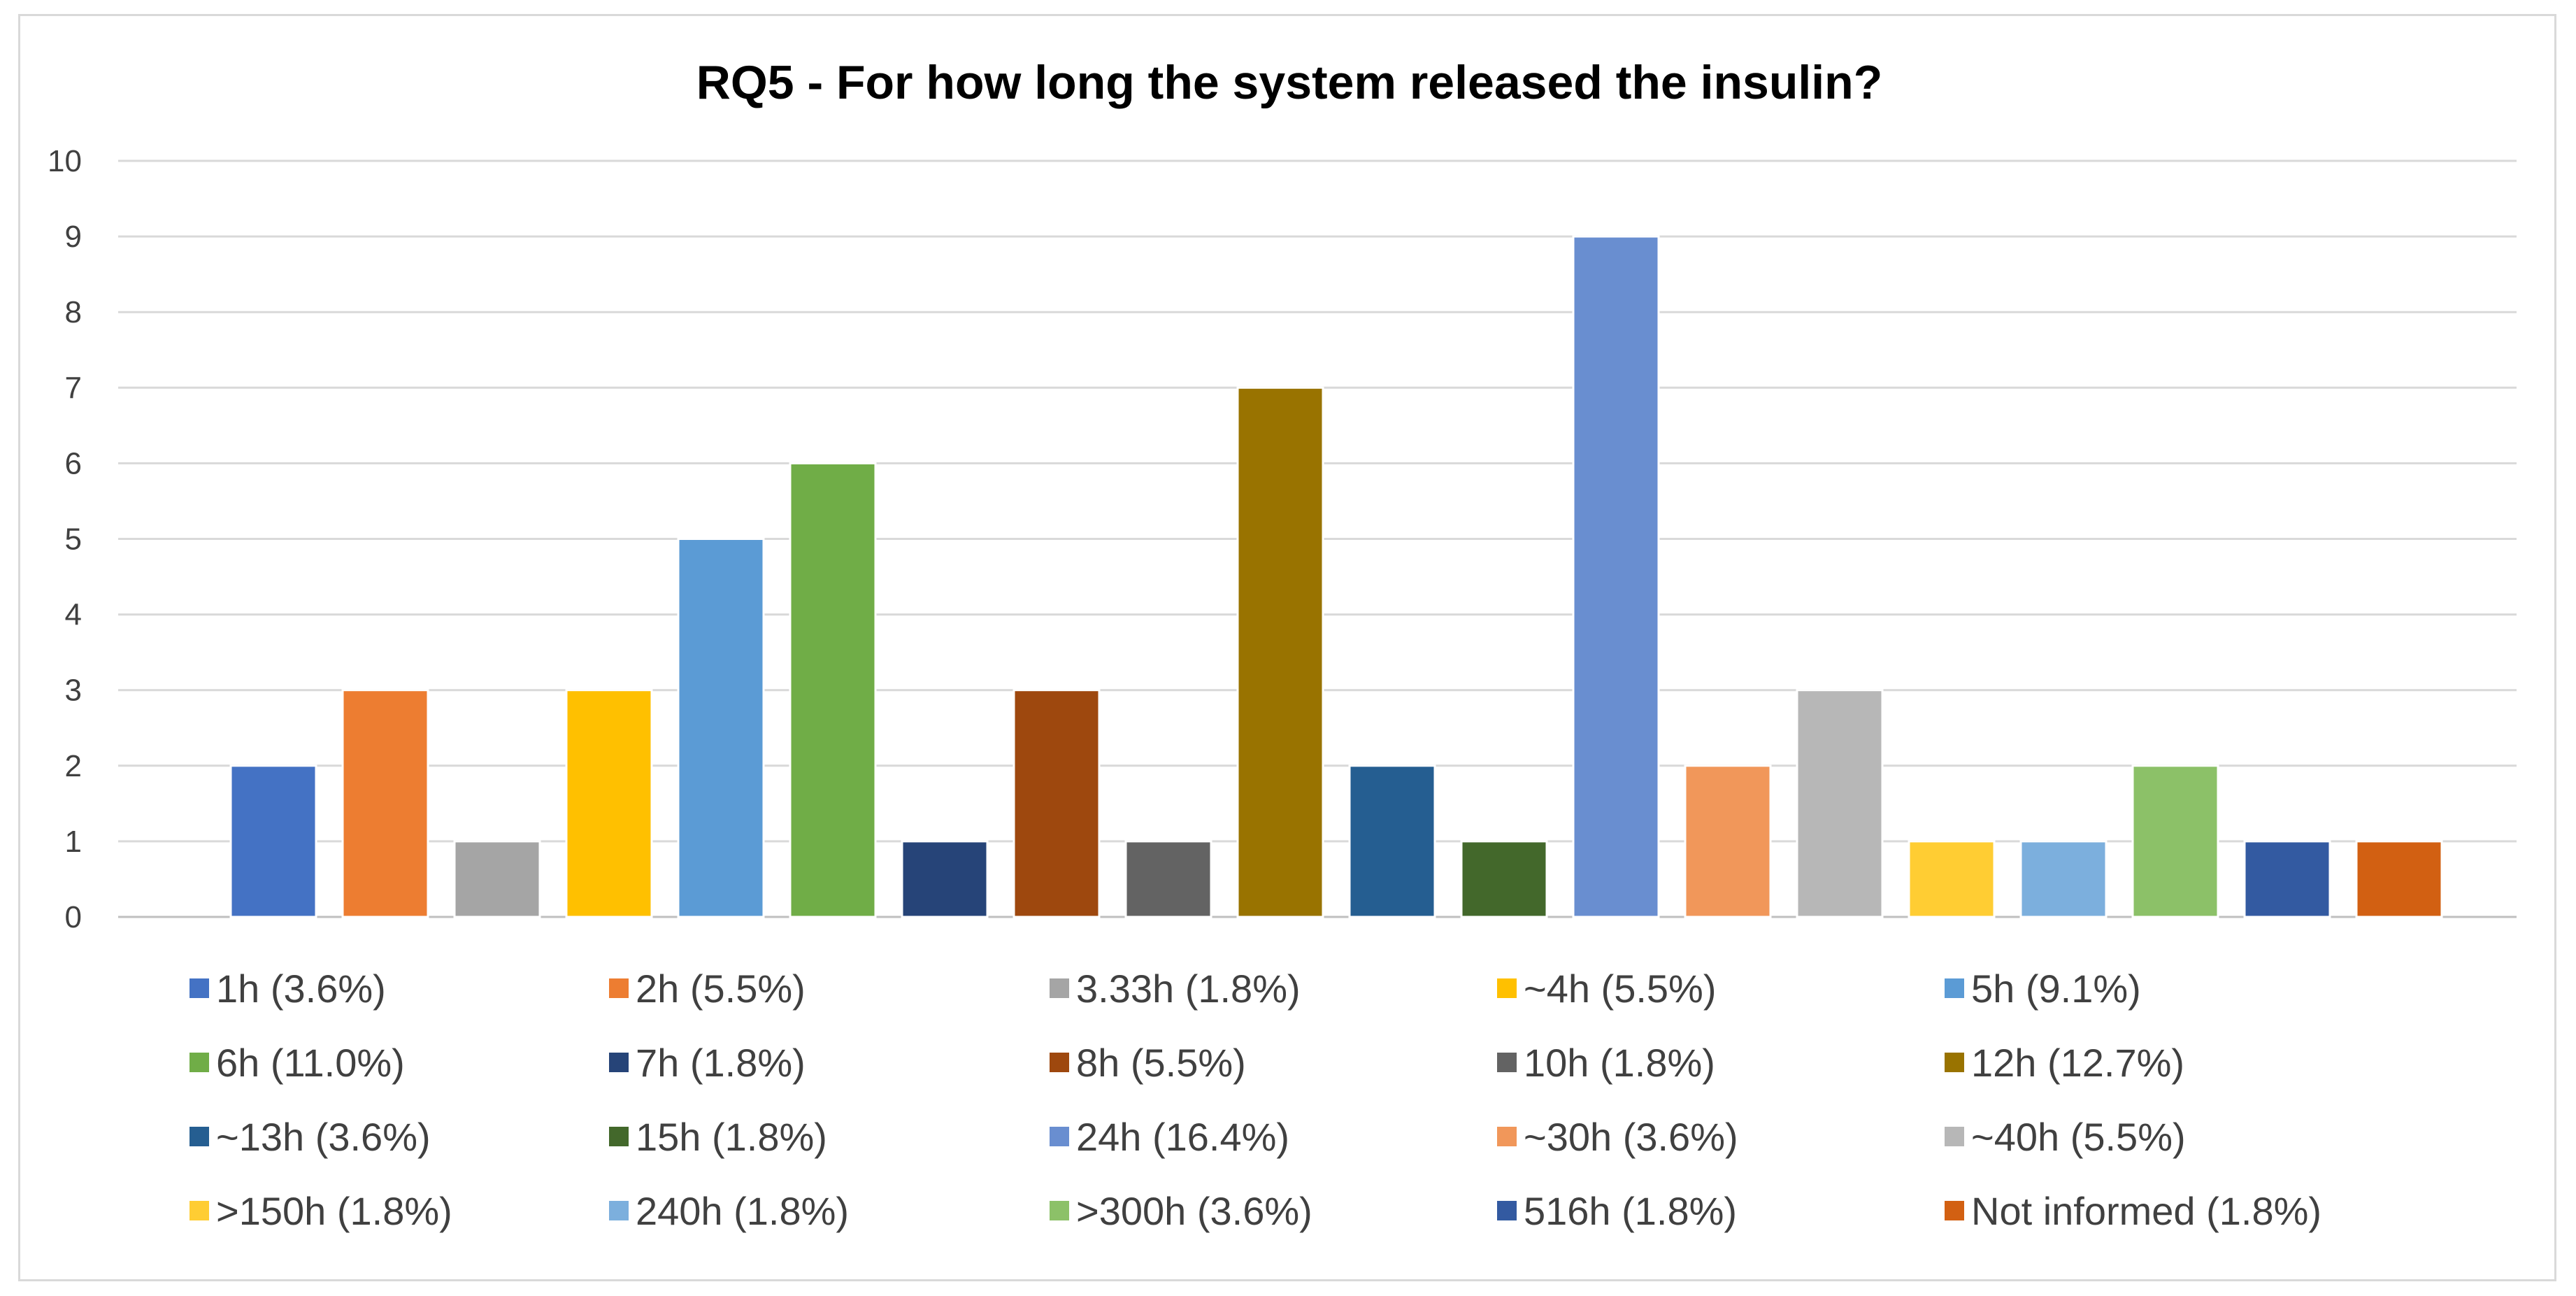  What do you see at coordinates (1630, 1211) in the screenshot?
I see `legend-label: 516h (1.8%)` at bounding box center [1630, 1211].